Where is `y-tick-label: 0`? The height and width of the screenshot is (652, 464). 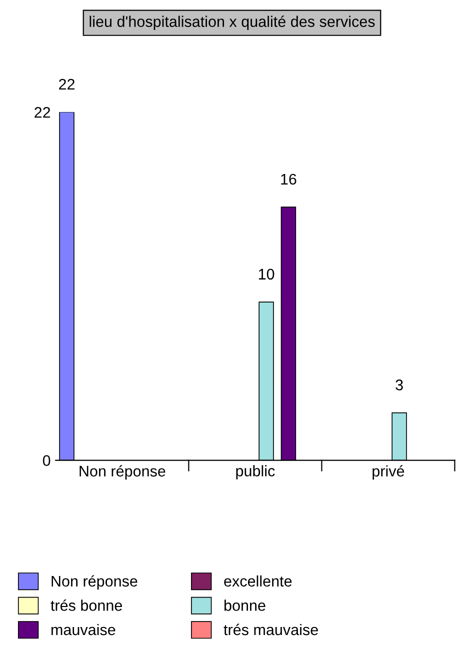 y-tick-label: 0 is located at coordinates (46, 460).